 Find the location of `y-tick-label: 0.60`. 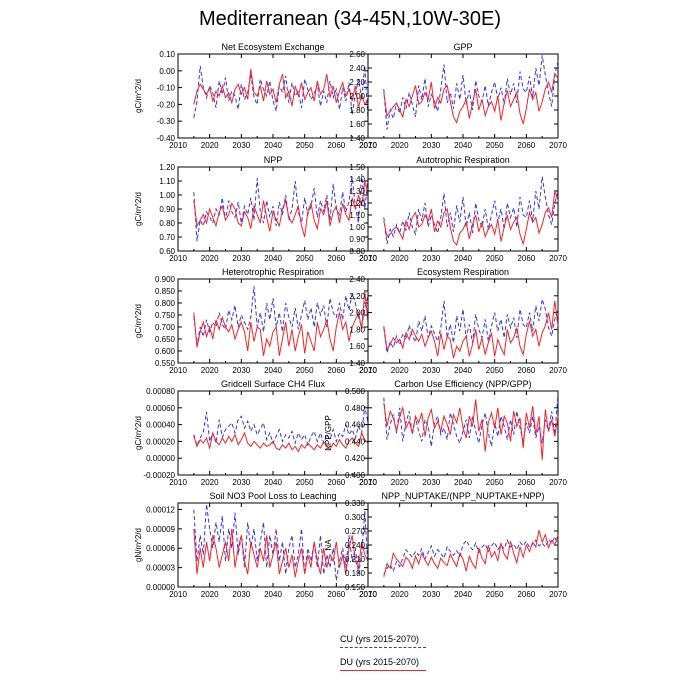

y-tick-label: 0.60 is located at coordinates (167, 251).